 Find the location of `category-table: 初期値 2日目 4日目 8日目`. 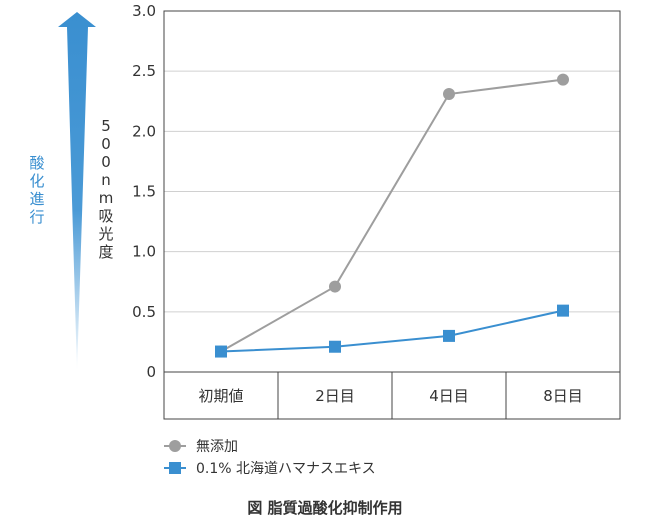

category-table: 初期値 2日目 4日目 8日目 is located at coordinates (392, 395).